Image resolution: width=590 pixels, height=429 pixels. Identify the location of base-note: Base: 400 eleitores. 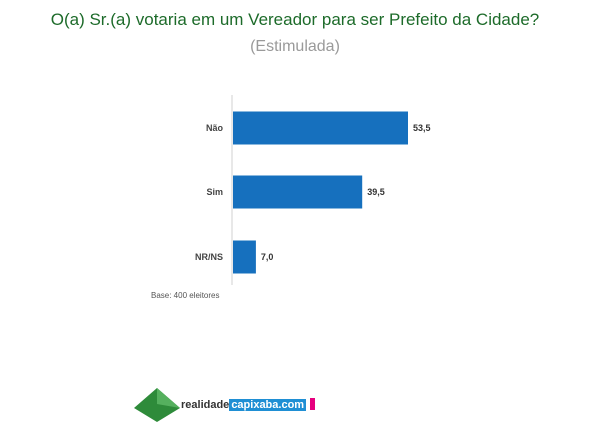
(185, 295).